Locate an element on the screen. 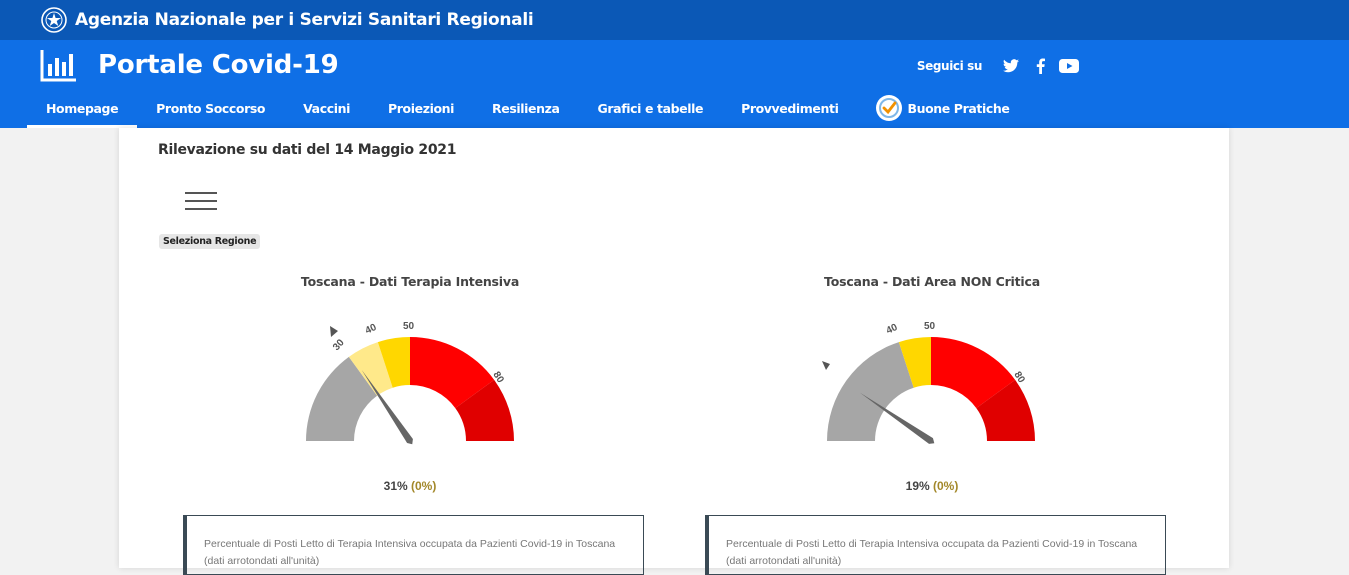  gauge-intensive-care: 30 40 50 80 is located at coordinates (410, 383).